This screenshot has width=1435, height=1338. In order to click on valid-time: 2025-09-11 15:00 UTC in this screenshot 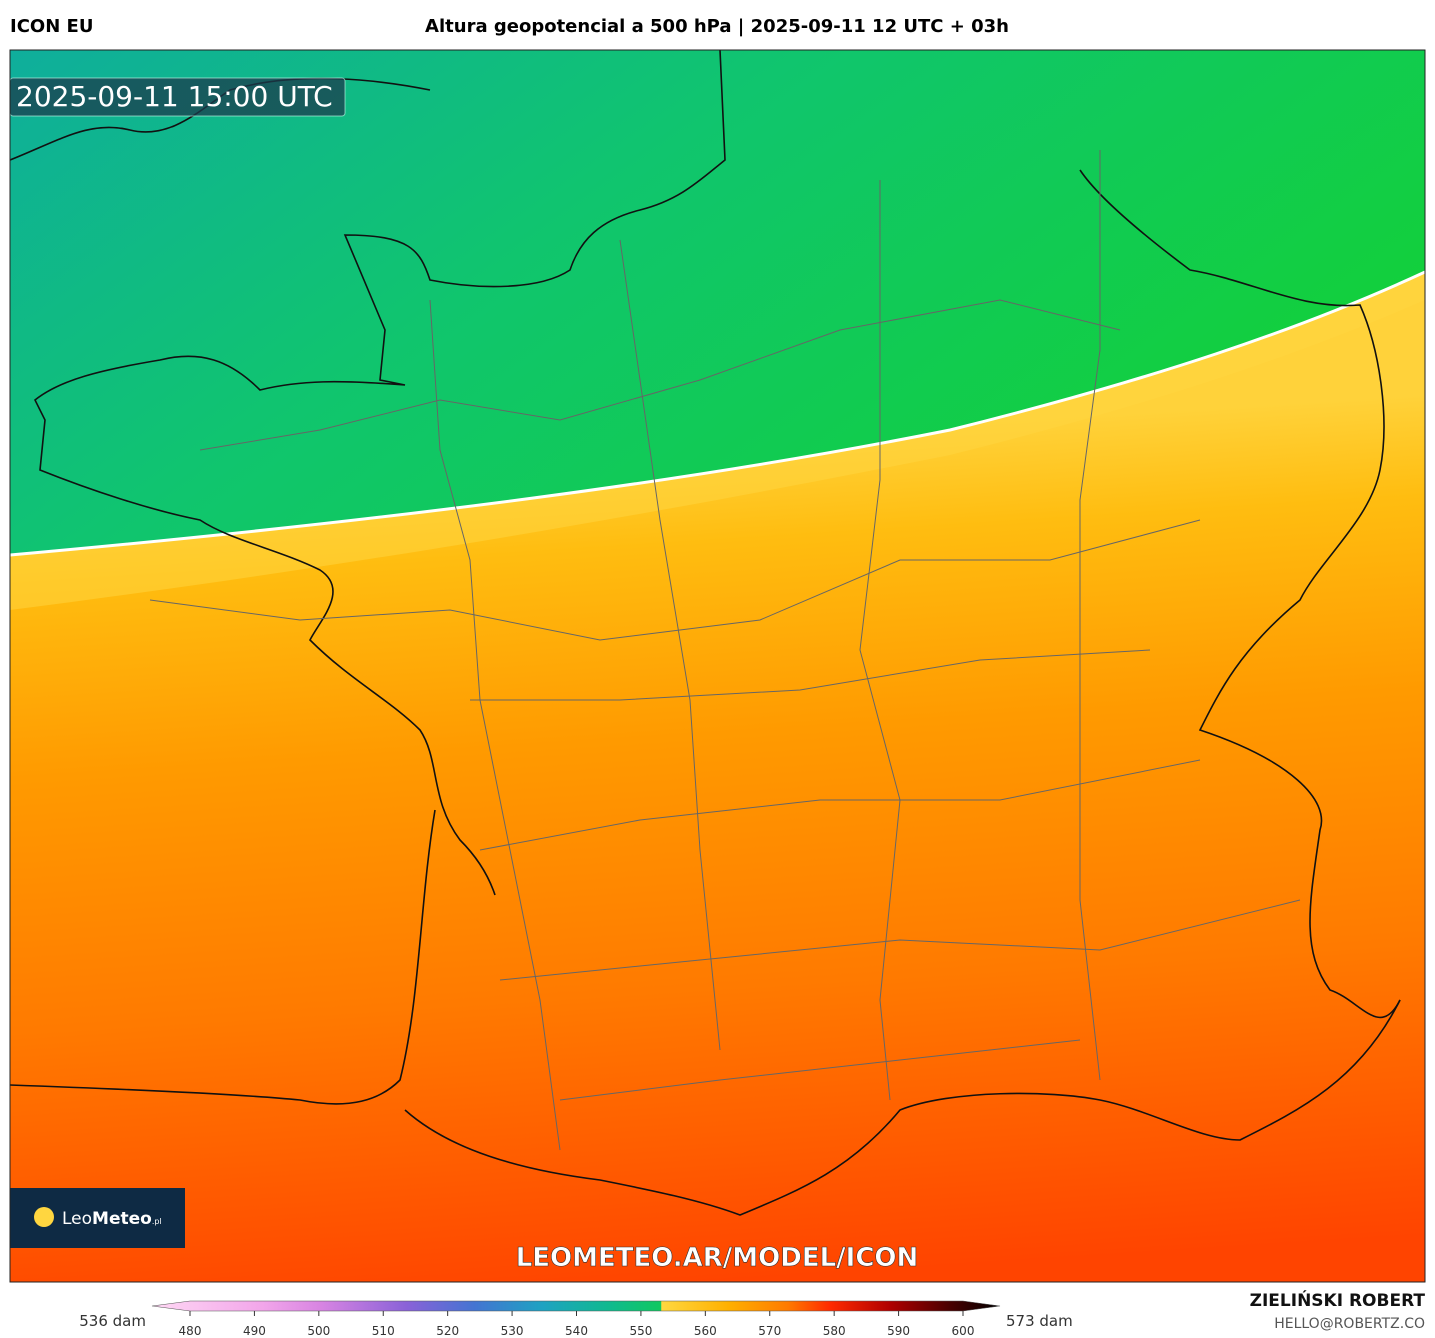, I will do `click(174, 96)`.